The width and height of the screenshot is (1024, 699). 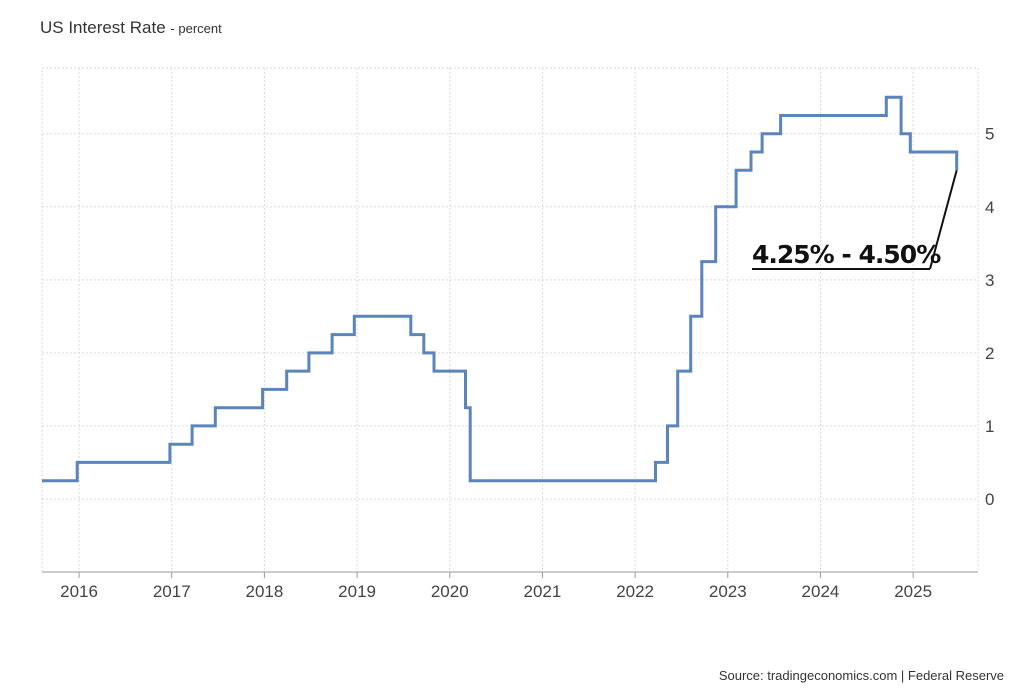 What do you see at coordinates (103, 27) in the screenshot?
I see `chart-title-main: US Interest Rate` at bounding box center [103, 27].